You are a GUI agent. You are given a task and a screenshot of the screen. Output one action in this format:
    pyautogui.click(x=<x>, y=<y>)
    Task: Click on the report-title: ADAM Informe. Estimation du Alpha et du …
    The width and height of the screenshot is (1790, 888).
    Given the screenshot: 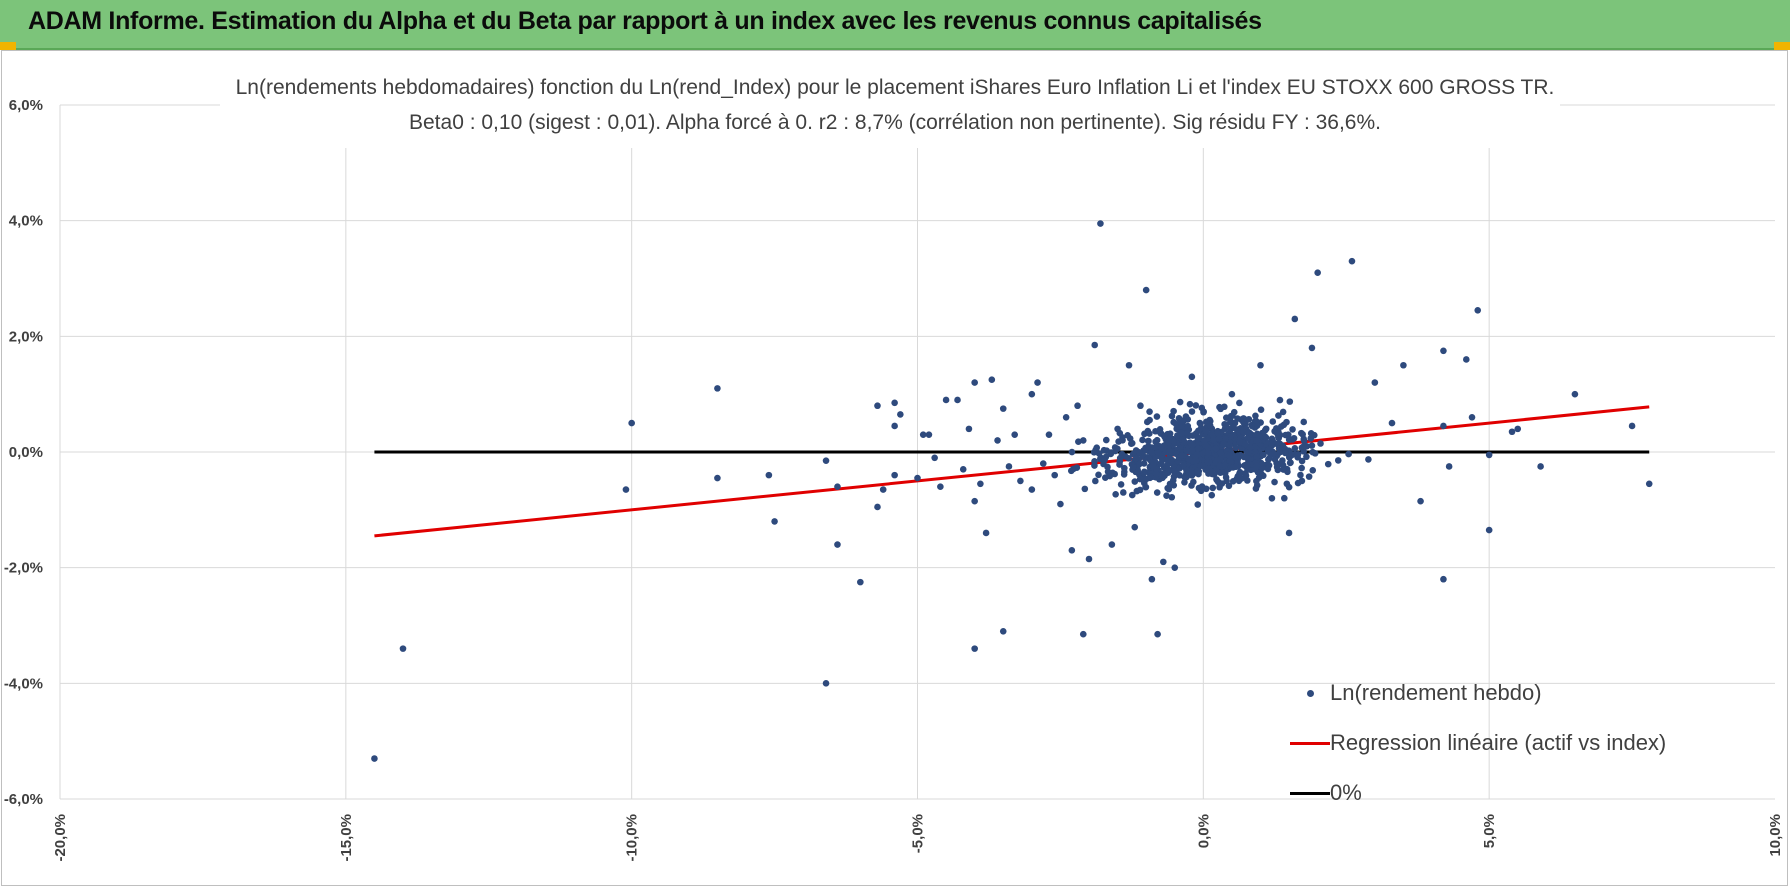 What is the action you would take?
    pyautogui.click(x=645, y=21)
    